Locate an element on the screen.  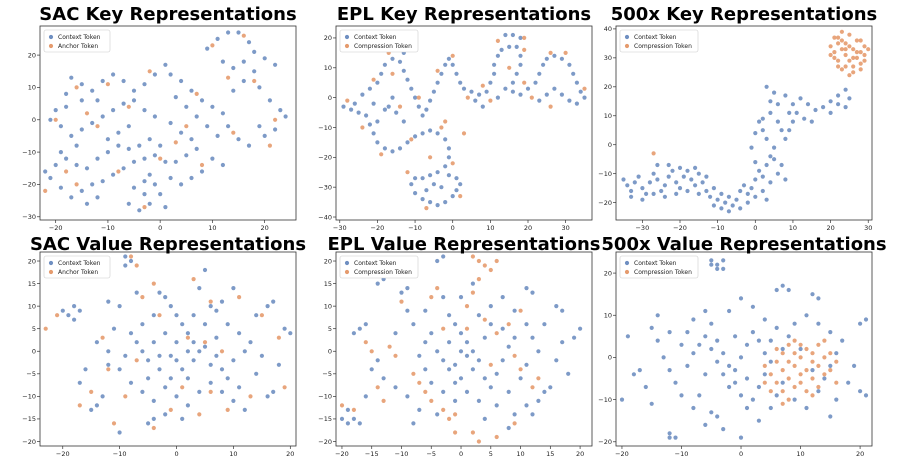
x-tick-label: 10 is located at coordinates (233, 454).